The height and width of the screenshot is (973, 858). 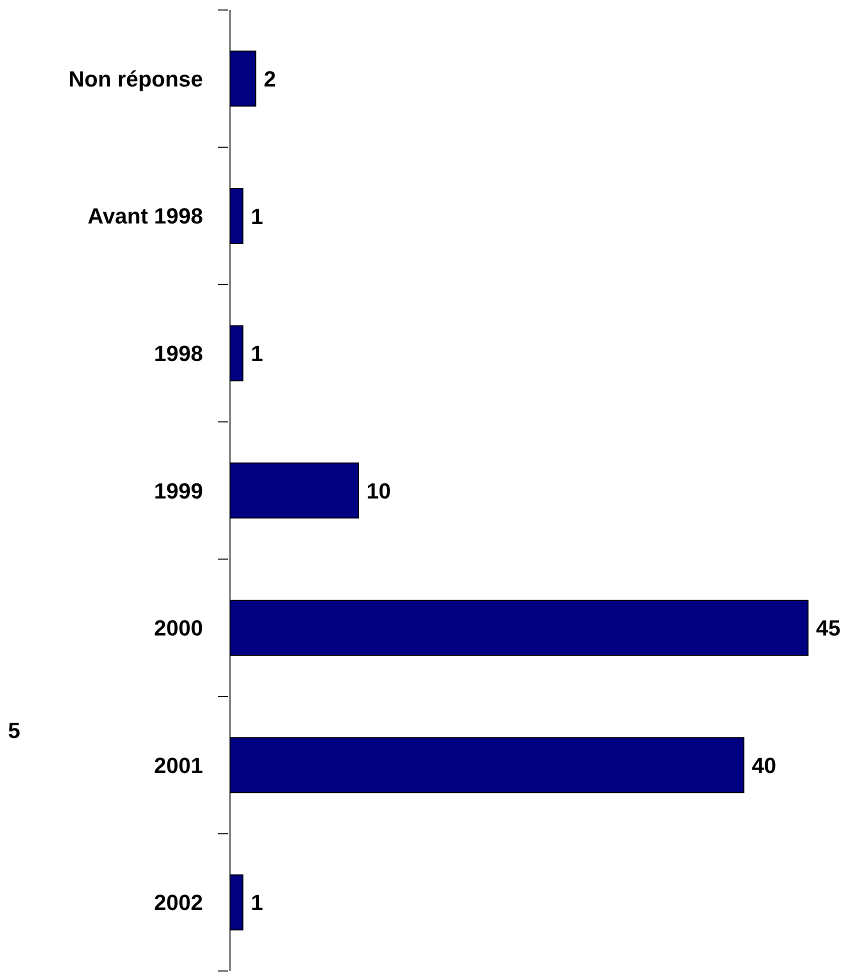 I want to click on y-tick-label: 2000, so click(x=178, y=628).